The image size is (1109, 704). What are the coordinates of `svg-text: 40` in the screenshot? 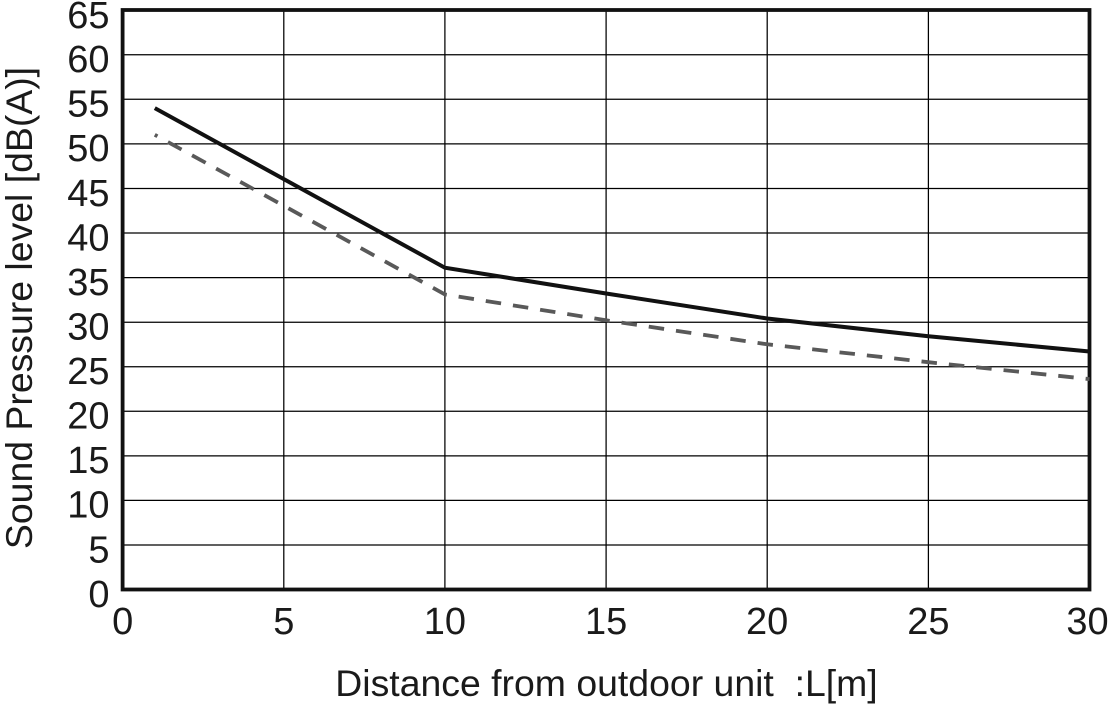 It's located at (88, 238).